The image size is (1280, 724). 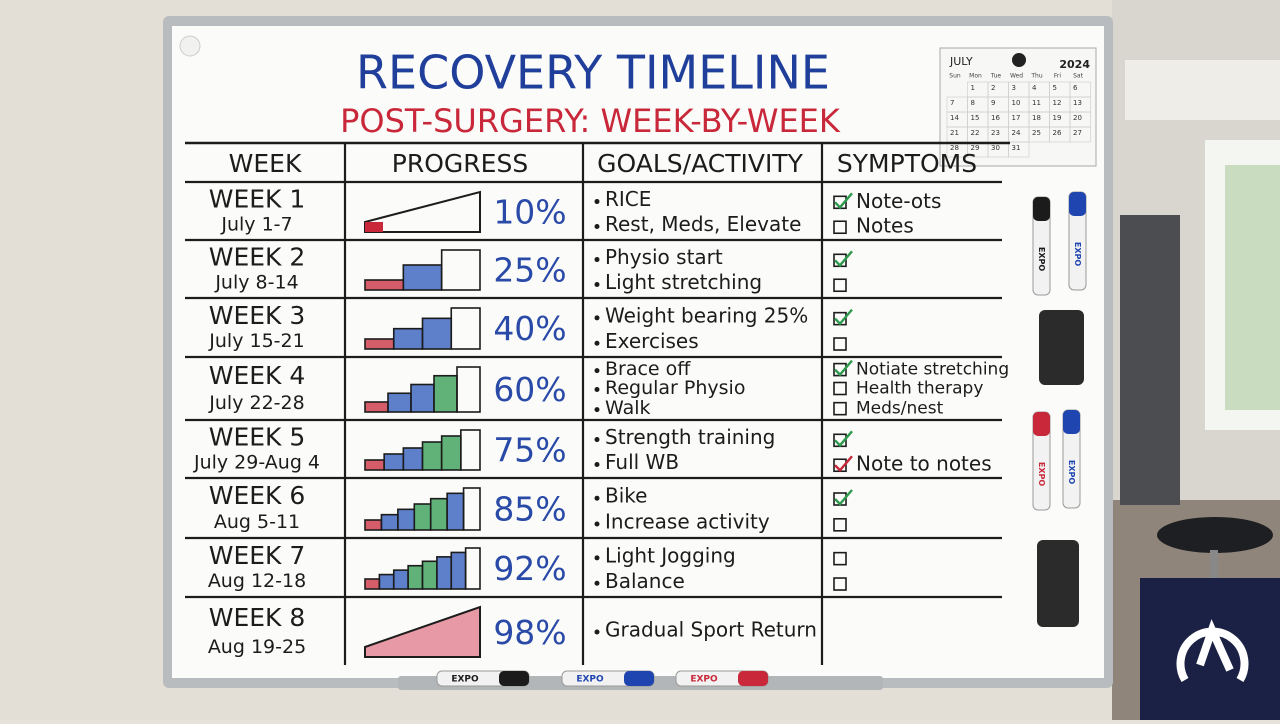 I want to click on goal: RICE, so click(x=628, y=199).